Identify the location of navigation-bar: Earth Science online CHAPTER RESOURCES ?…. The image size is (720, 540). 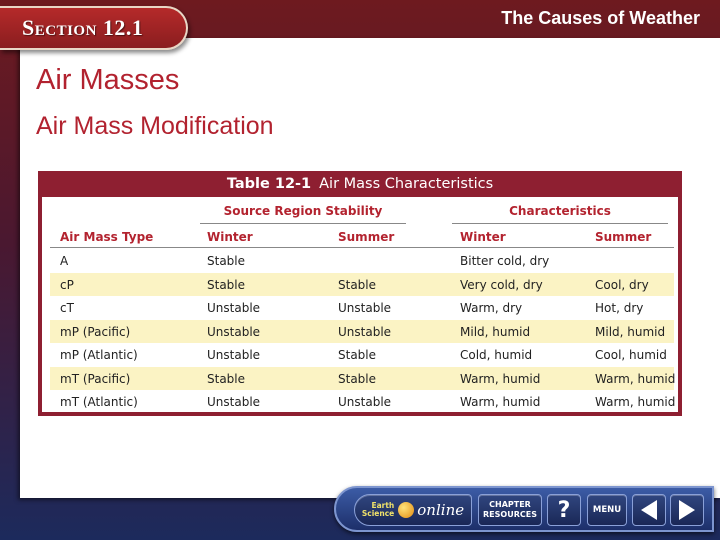
(524, 509).